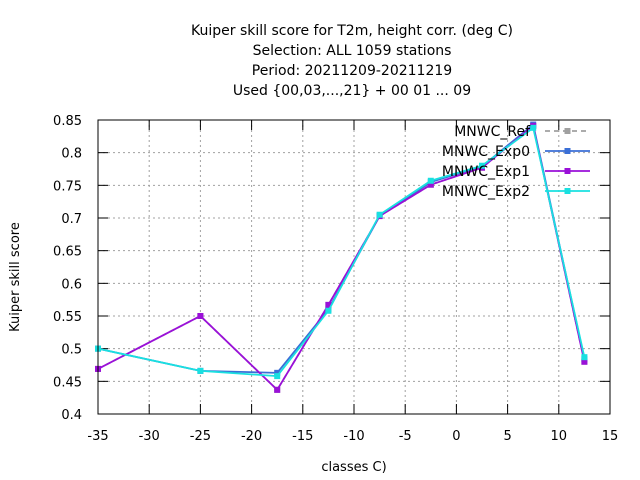 This screenshot has height=480, width=640. What do you see at coordinates (352, 51) in the screenshot?
I see `title-line-2: Selection: ALL 1059 stations` at bounding box center [352, 51].